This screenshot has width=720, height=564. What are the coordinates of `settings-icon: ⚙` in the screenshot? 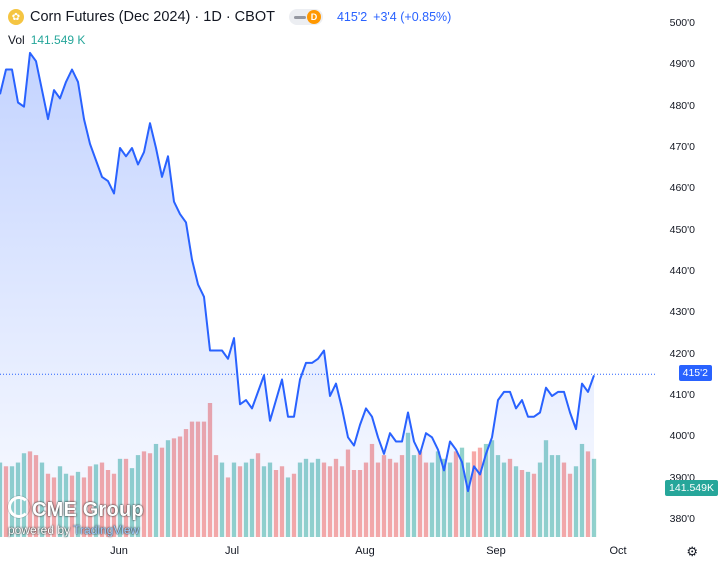 It's located at (692, 551).